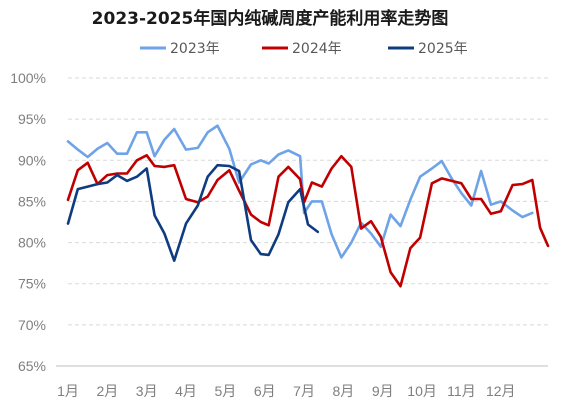 Image resolution: width=574 pixels, height=410 pixels. What do you see at coordinates (422, 391) in the screenshot?
I see `x-tick-label: 10月` at bounding box center [422, 391].